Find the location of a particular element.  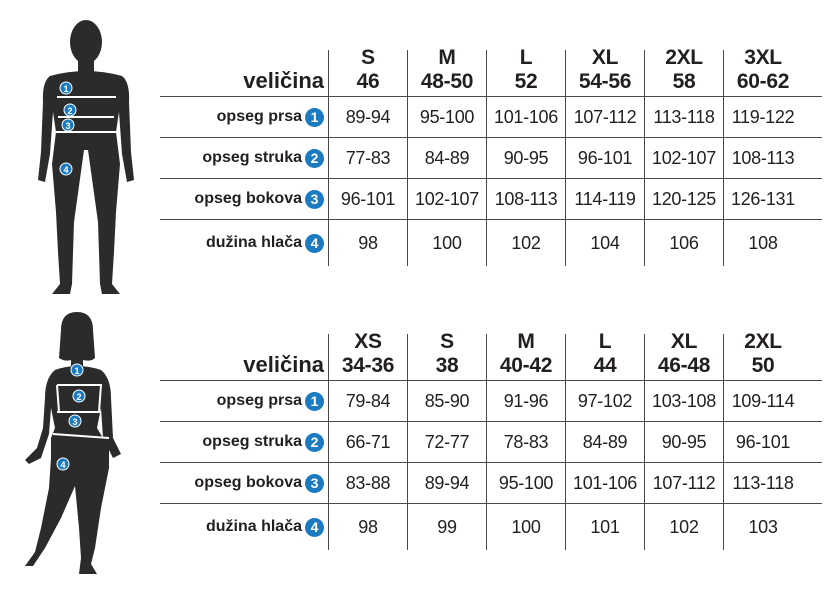

marker-1: 1 is located at coordinates (65, 89).